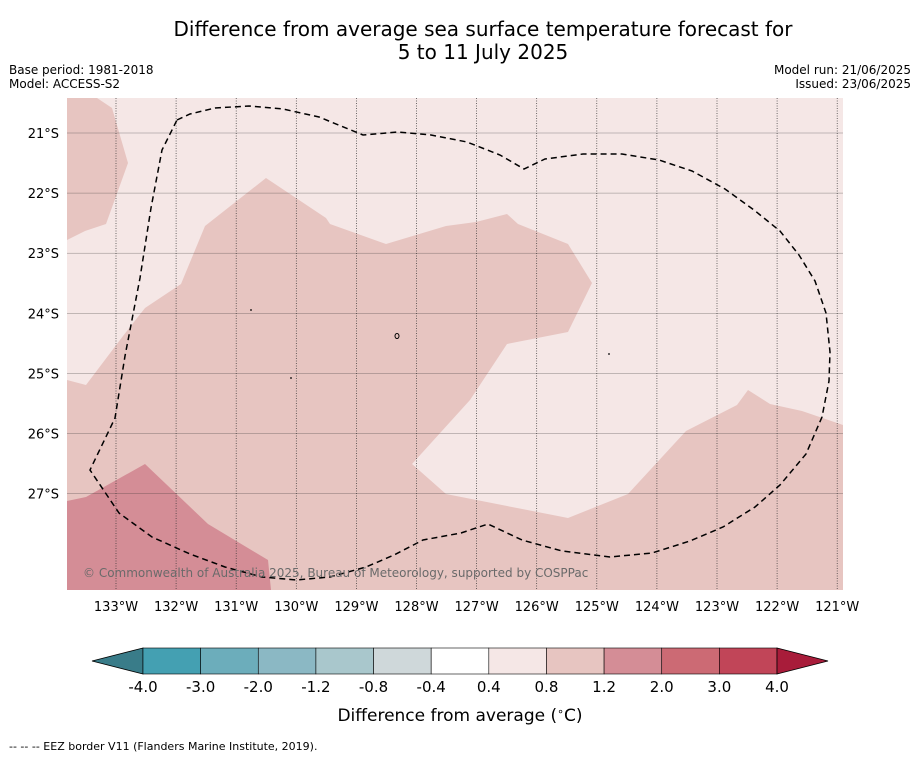 The image size is (919, 758). What do you see at coordinates (662, 687) in the screenshot?
I see `colorbar-tick-label: 2.0` at bounding box center [662, 687].